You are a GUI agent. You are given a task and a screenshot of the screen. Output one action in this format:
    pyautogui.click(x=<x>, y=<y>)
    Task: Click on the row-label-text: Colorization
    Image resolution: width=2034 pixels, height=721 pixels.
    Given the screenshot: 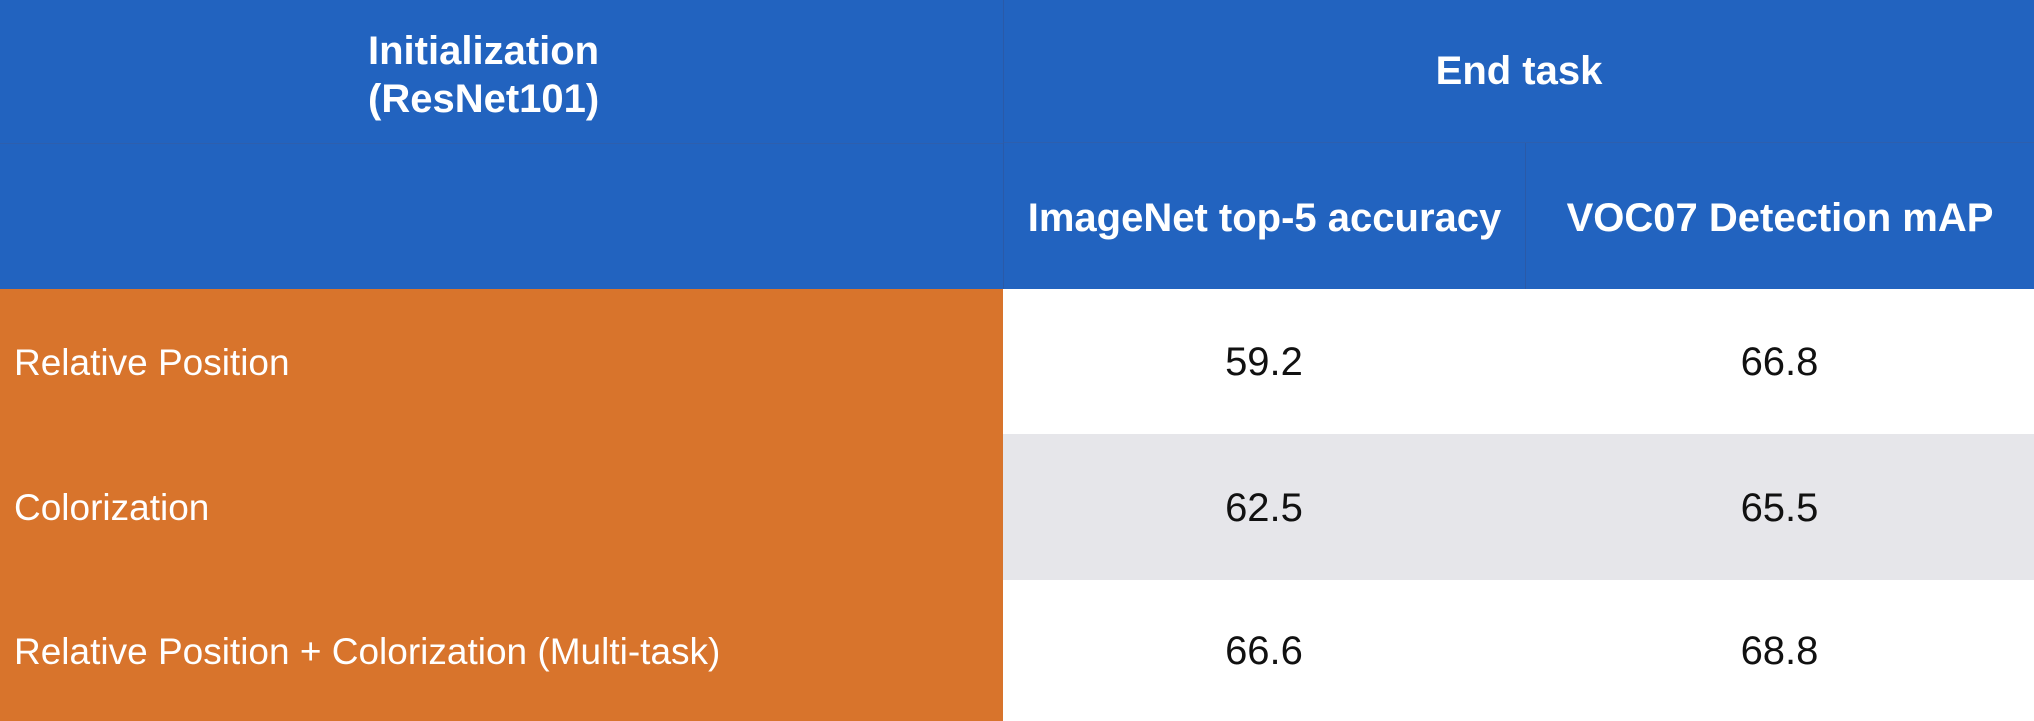 What is the action you would take?
    pyautogui.click(x=112, y=507)
    